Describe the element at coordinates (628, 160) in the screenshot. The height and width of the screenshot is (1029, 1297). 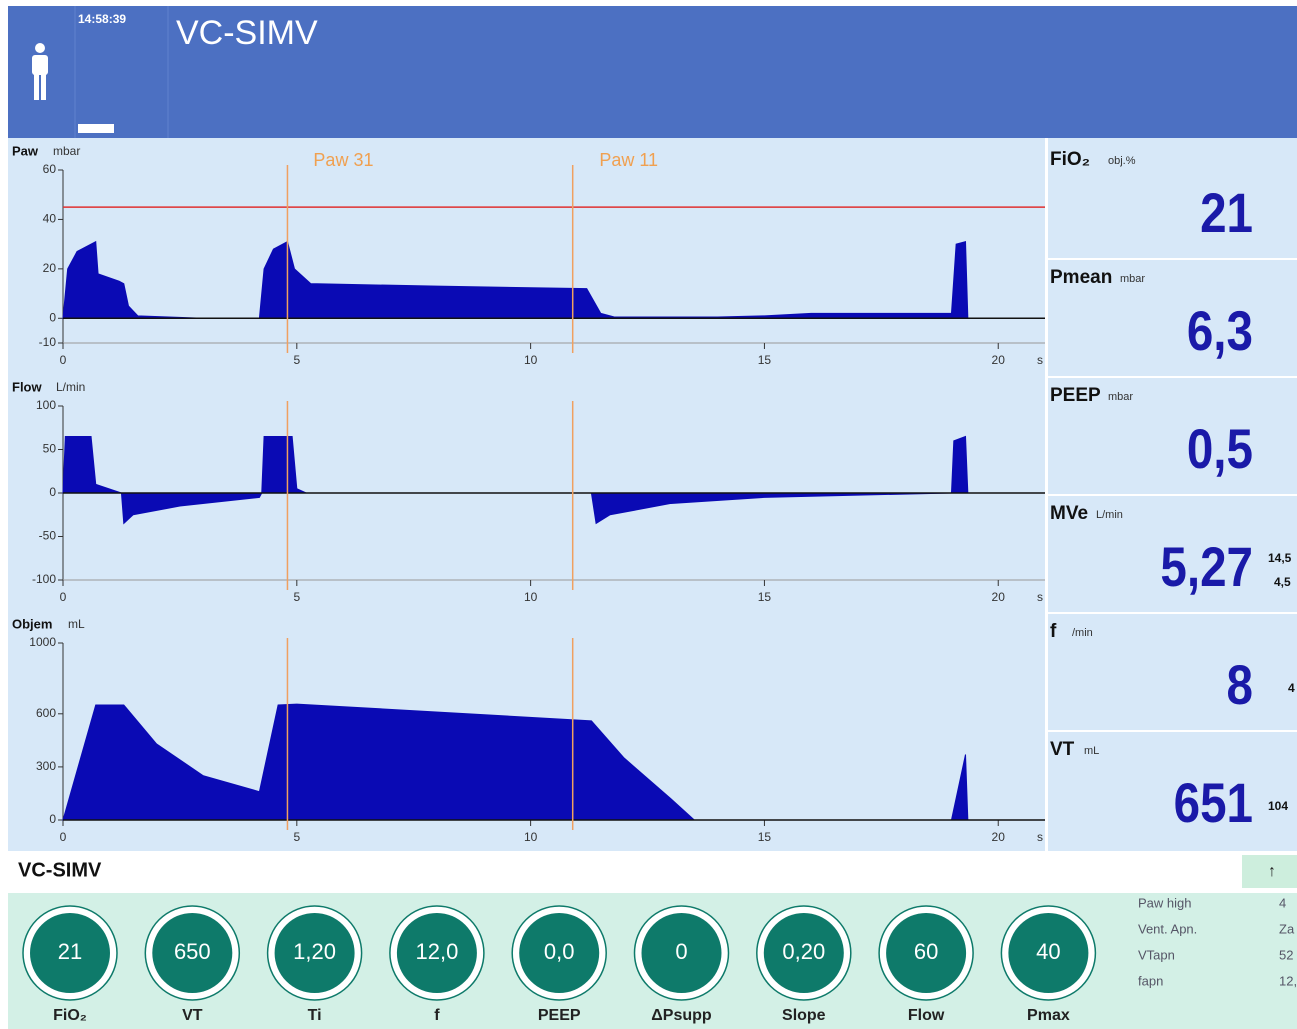
I see `cursor-label: Paw 11` at that location.